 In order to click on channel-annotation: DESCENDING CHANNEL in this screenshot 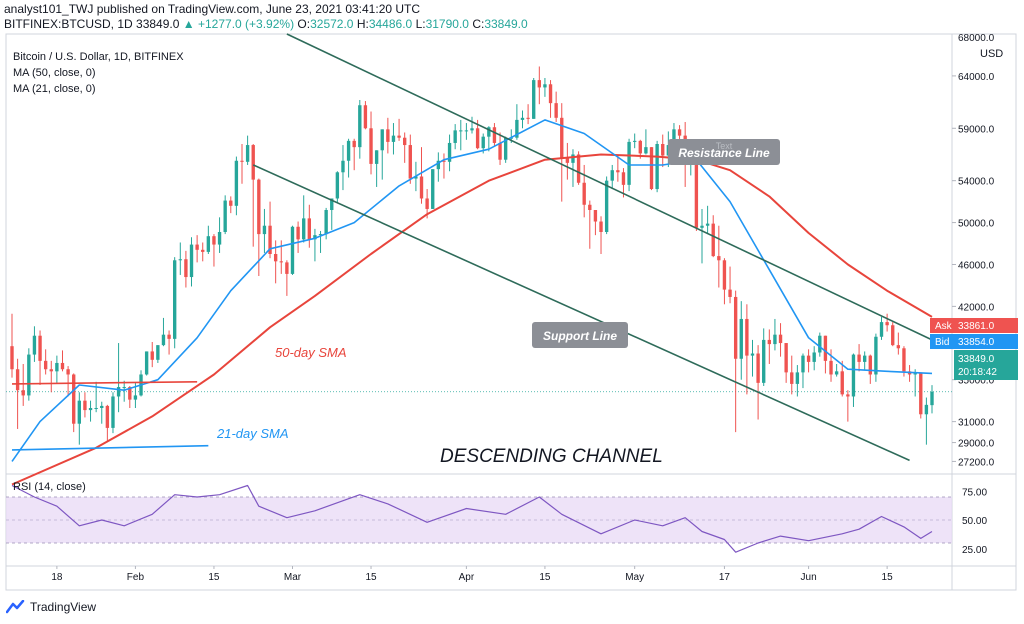, I will do `click(551, 456)`.